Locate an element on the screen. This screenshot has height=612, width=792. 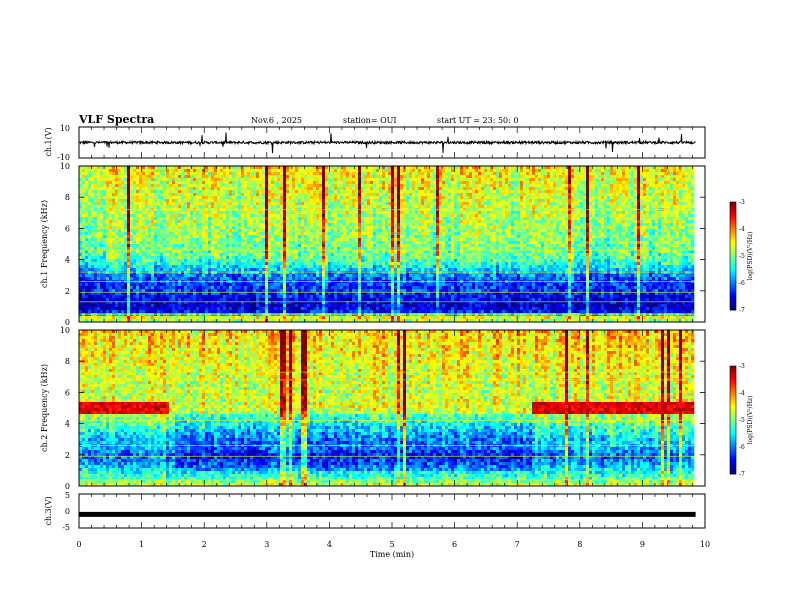
figure-title: VLF Spectra is located at coordinates (116, 119).